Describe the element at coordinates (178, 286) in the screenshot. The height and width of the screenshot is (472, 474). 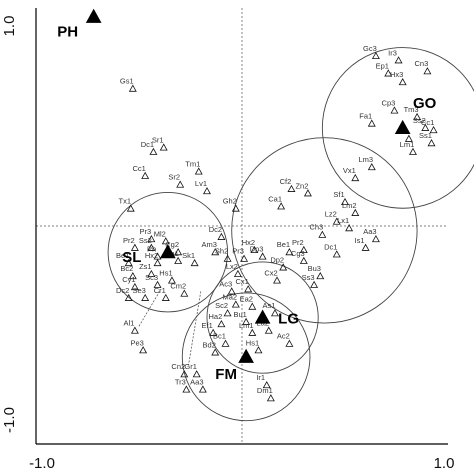
I see `point-label: Cm2` at that location.